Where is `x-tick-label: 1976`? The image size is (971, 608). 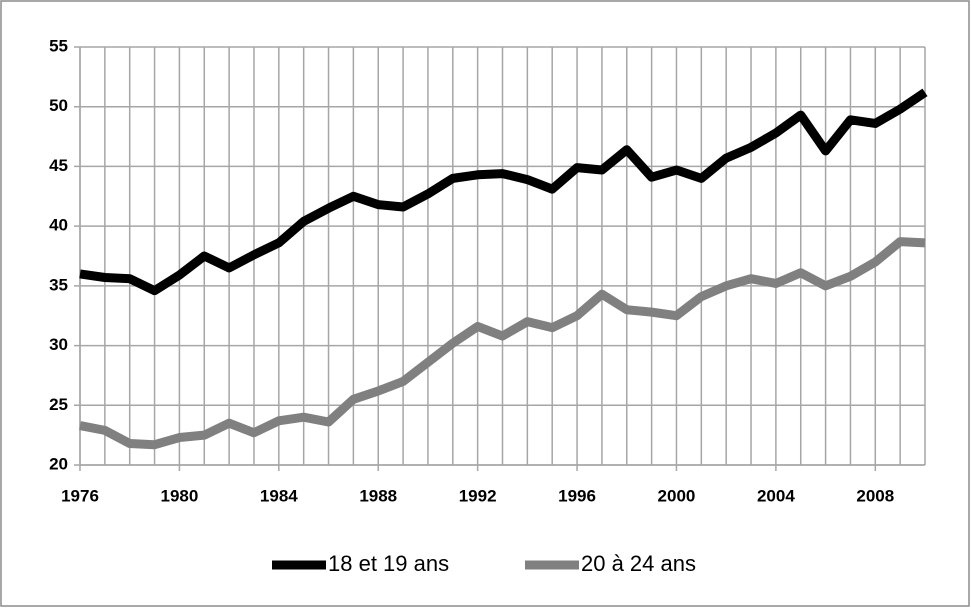
x-tick-label: 1976 is located at coordinates (80, 495).